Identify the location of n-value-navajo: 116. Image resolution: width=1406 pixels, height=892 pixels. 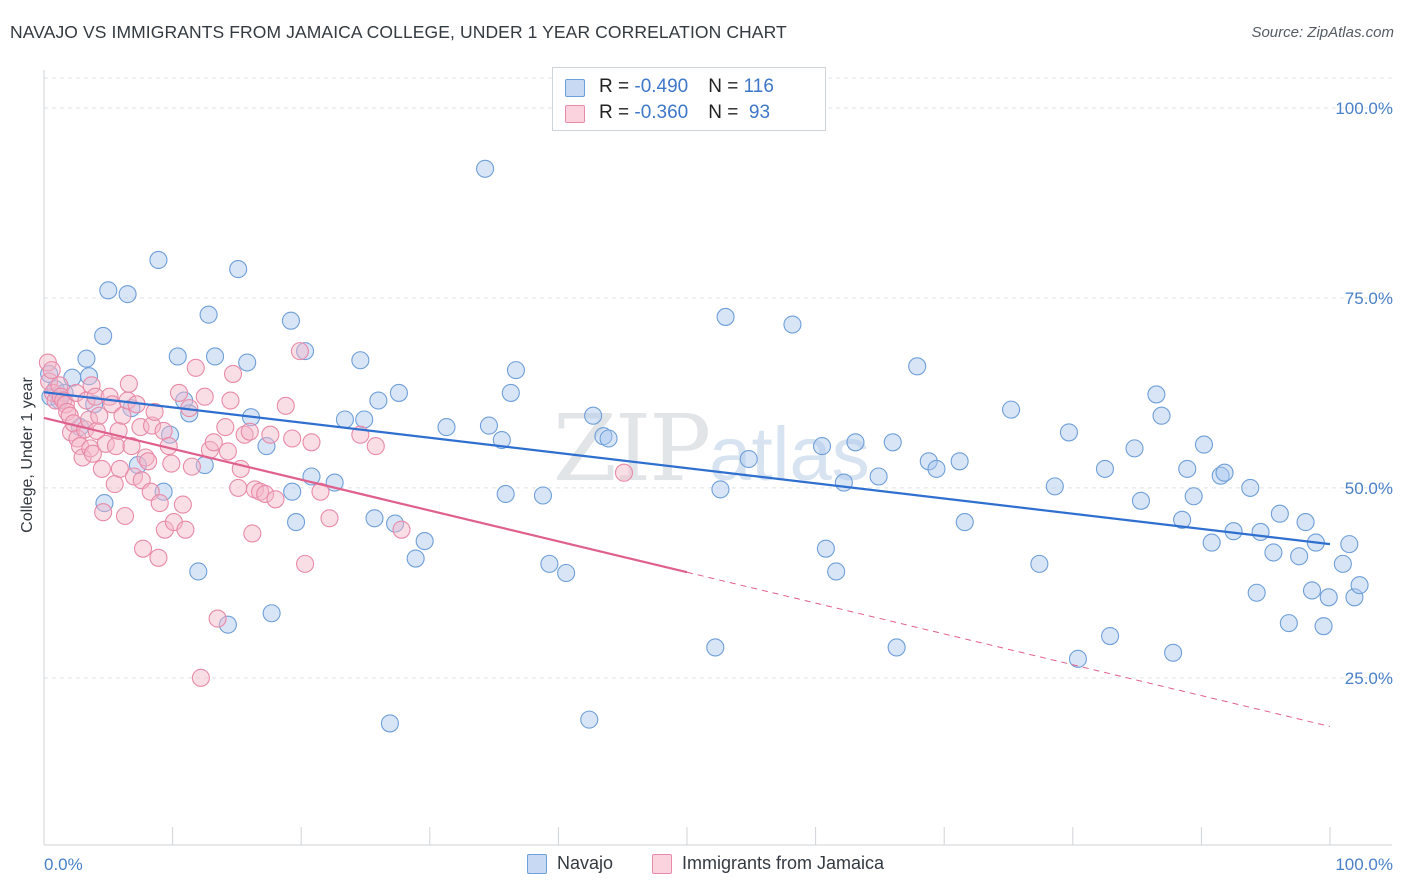
(758, 86).